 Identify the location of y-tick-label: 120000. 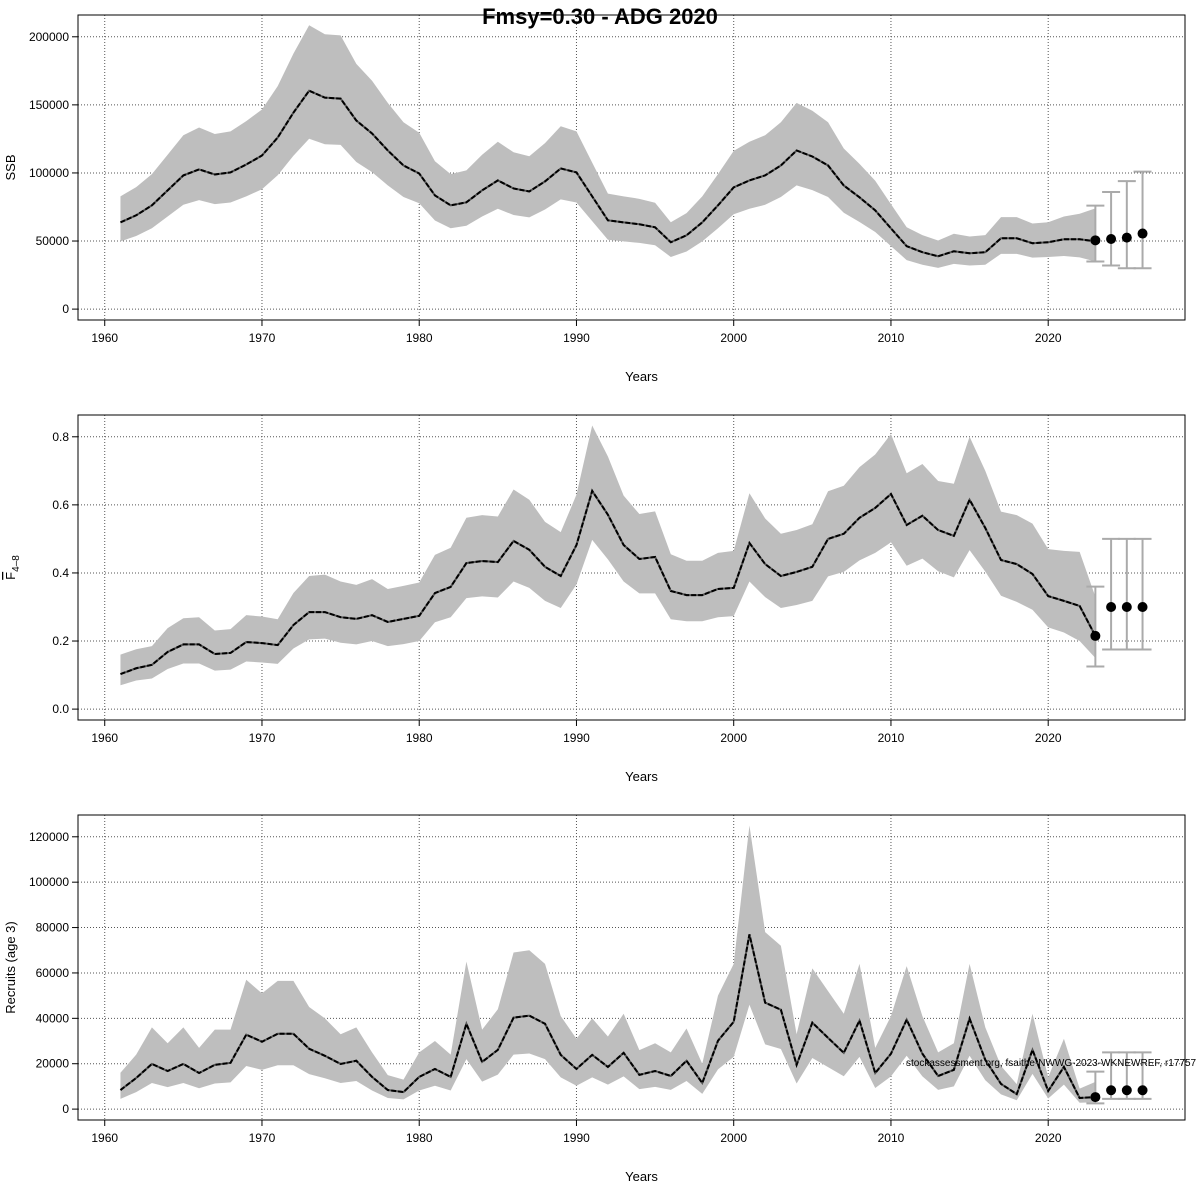
(49, 837).